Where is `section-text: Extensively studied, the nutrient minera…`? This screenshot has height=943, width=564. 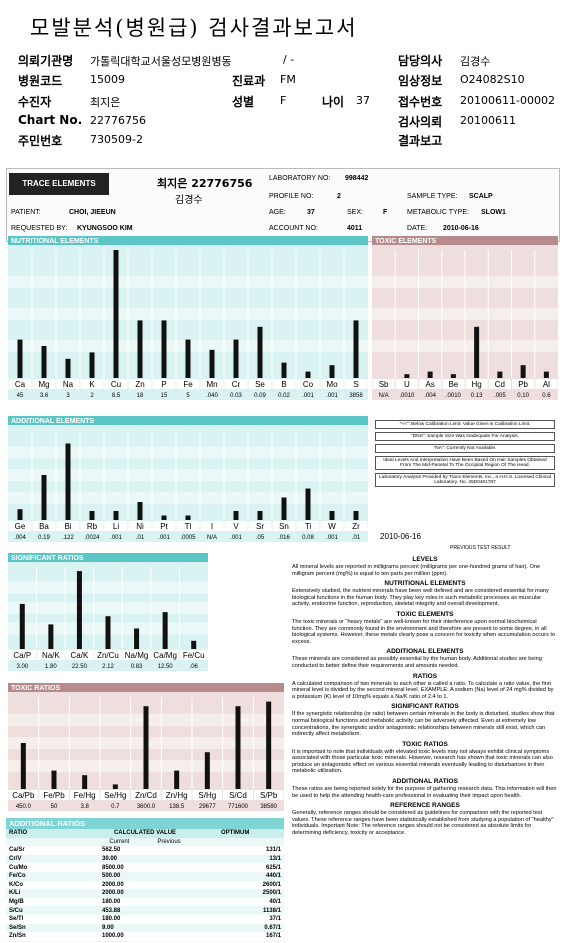
section-text: Extensively studied, the nutrient minera… is located at coordinates (420, 598).